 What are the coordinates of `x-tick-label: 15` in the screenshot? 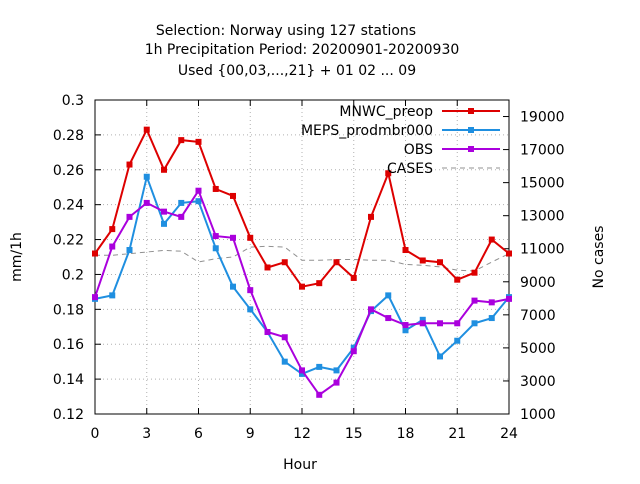 It's located at (354, 434).